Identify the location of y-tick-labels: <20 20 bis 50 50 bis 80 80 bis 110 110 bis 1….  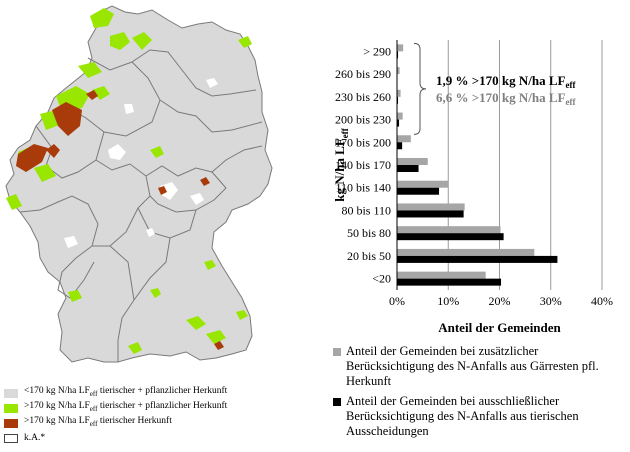
(363, 164).